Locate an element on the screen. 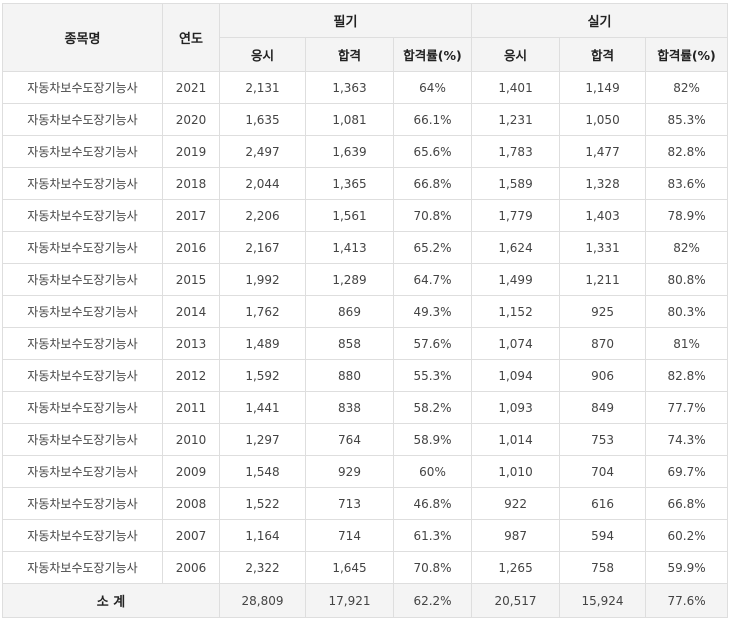 The image size is (729, 621). cell-written-passed: 929 is located at coordinates (349, 471).